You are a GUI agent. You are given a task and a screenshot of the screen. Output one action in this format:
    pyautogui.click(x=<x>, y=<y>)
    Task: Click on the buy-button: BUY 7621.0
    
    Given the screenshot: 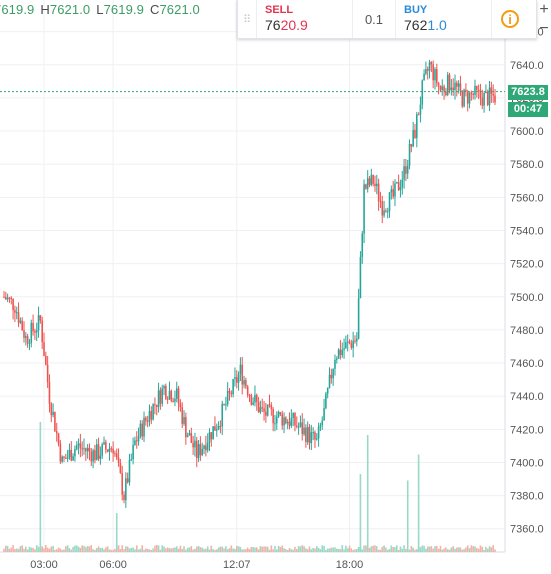 What is the action you would take?
    pyautogui.click(x=443, y=19)
    